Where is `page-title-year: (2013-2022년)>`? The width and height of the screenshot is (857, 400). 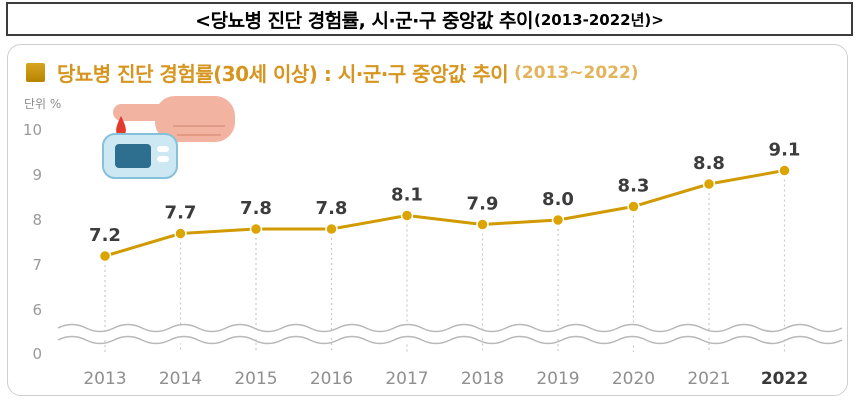 page-title-year: (2013-2022년)> is located at coordinates (599, 19).